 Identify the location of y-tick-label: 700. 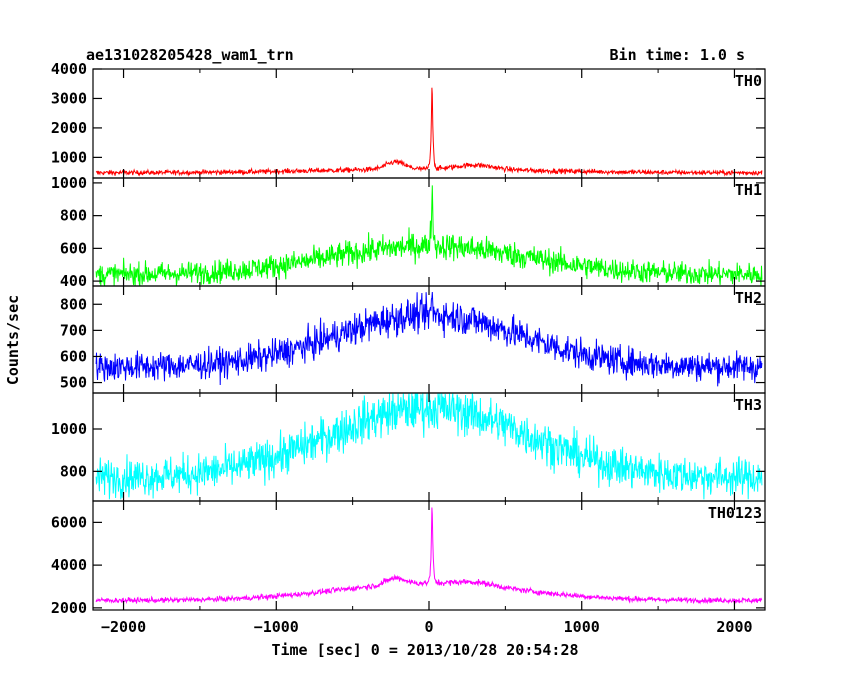
(73, 330).